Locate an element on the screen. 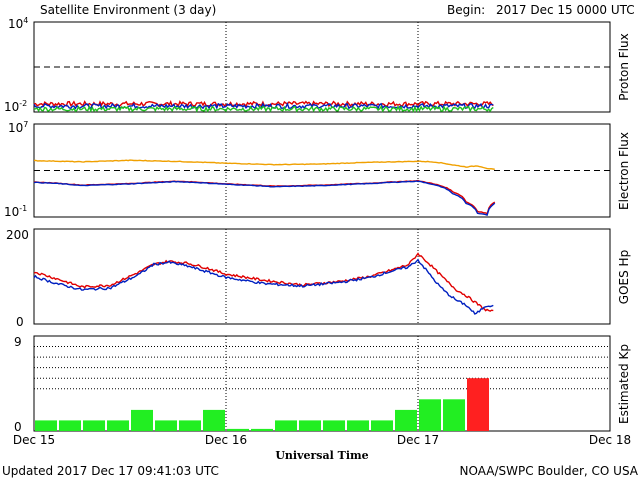 This screenshot has height=480, width=640. chart-title: Satellite Environment (3 day) is located at coordinates (128, 10).